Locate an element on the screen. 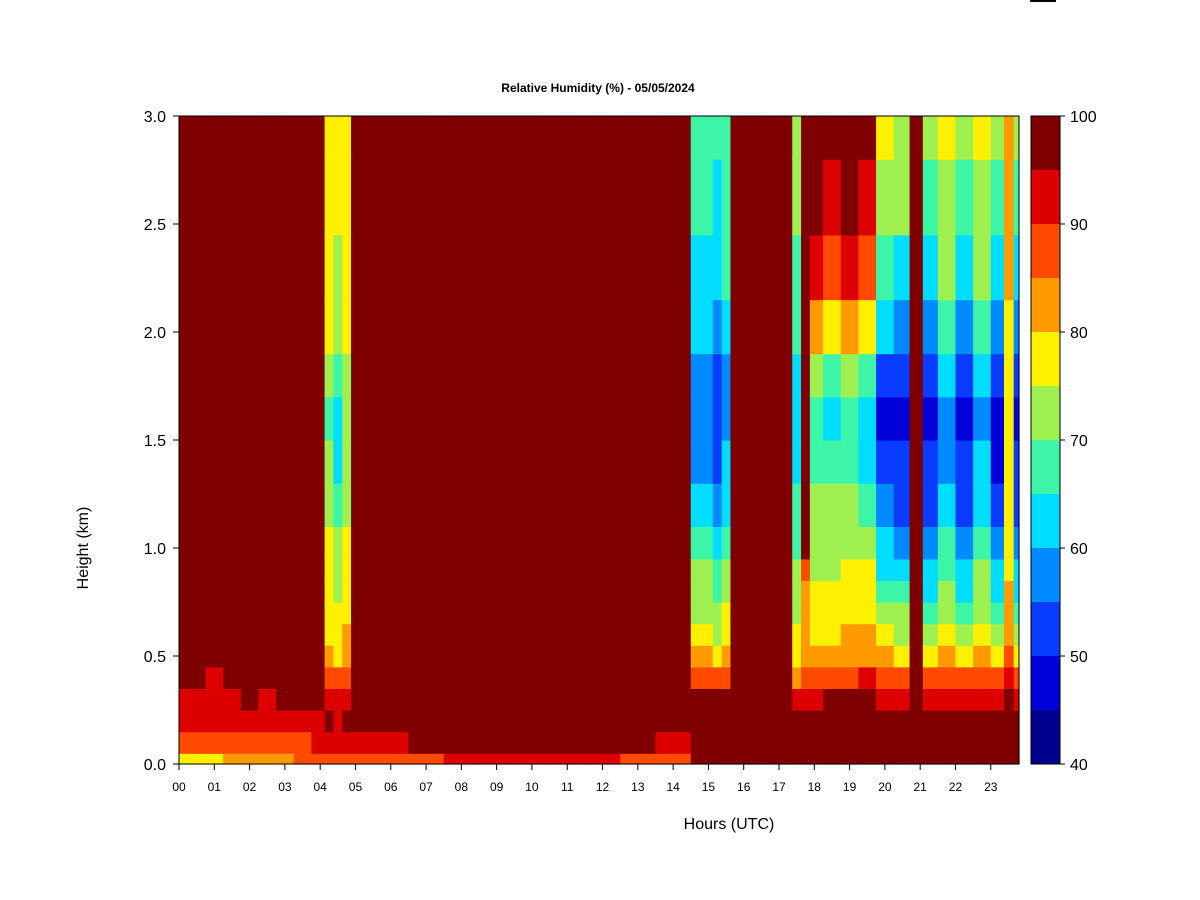  colorbar-tick-label: 100 is located at coordinates (1083, 117).